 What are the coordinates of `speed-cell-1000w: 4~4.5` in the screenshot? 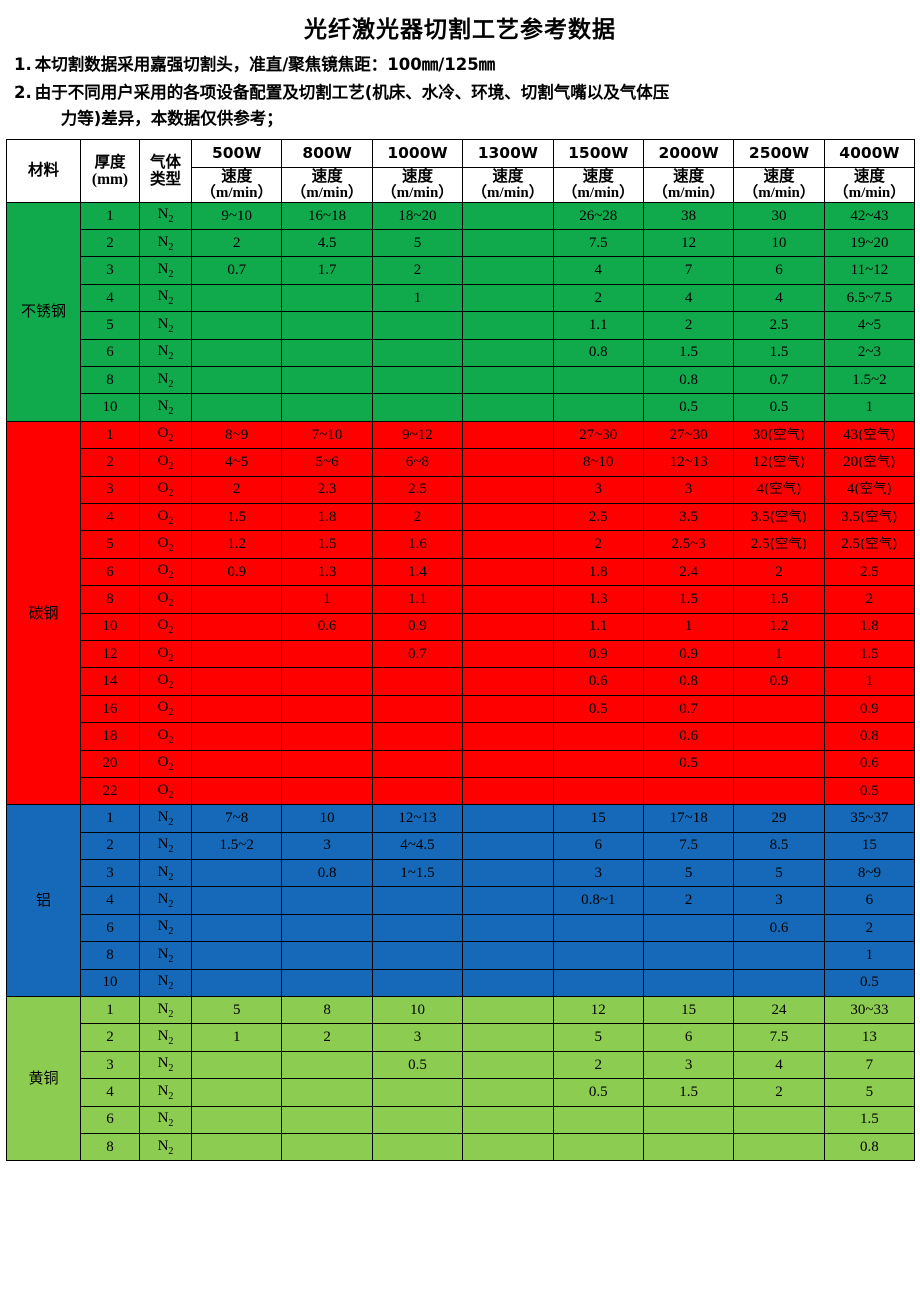 It's located at (417, 846).